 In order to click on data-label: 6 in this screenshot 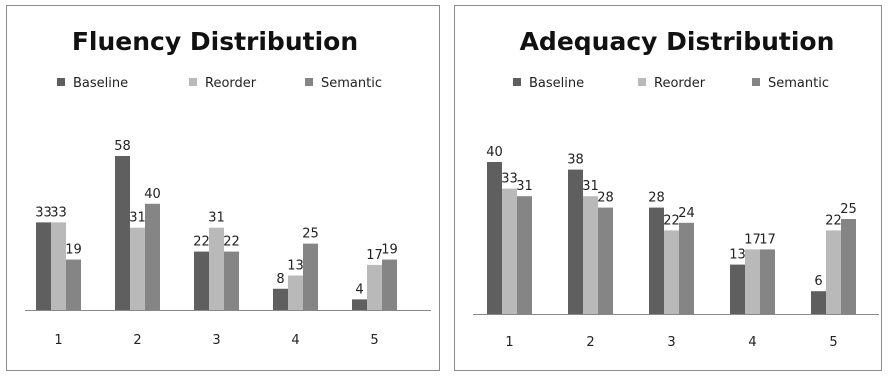, I will do `click(818, 281)`.